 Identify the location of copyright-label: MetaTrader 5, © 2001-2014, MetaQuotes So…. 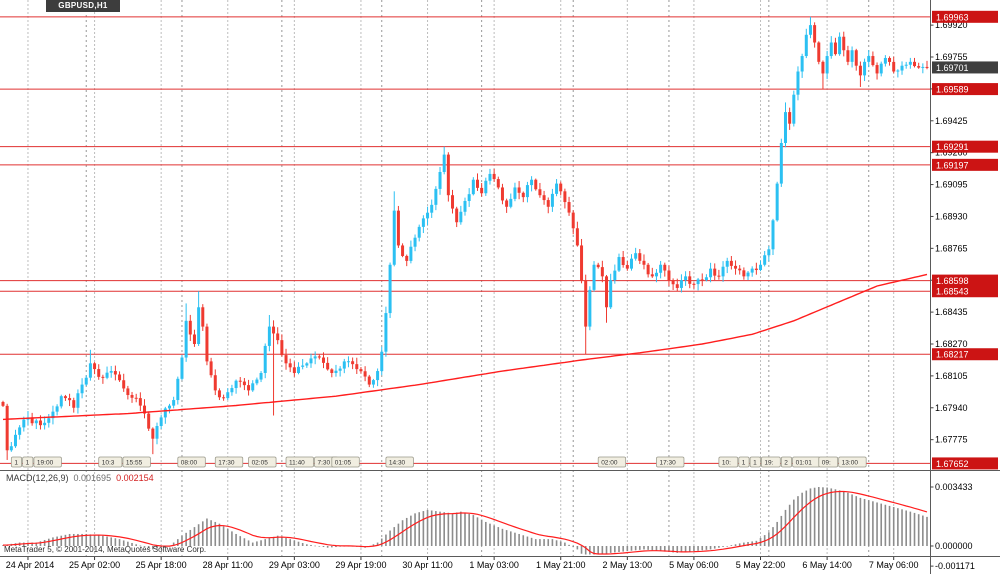
(105, 549).